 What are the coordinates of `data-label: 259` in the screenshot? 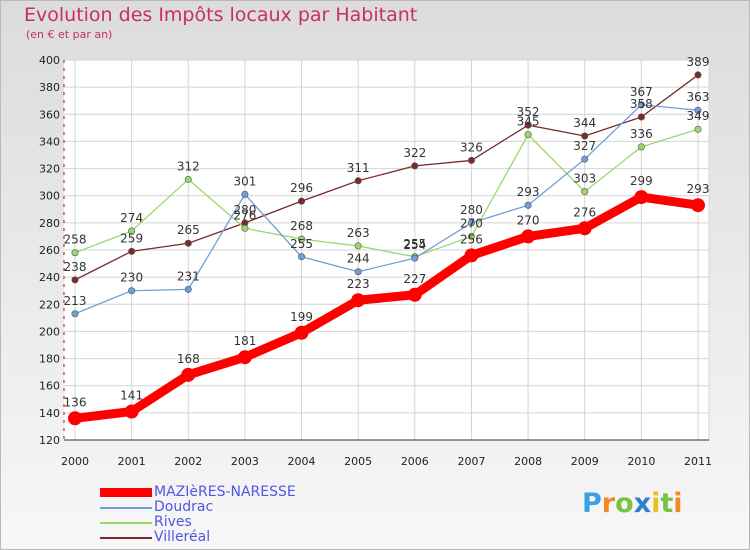 It's located at (131, 238).